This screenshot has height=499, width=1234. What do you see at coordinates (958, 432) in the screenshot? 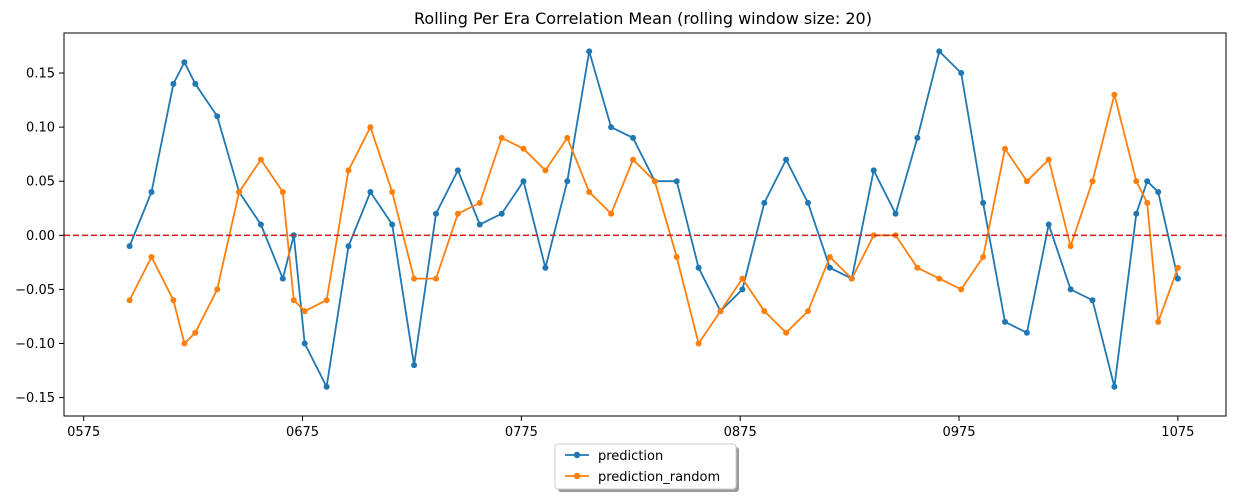
I see `x-tick-label: 0975` at bounding box center [958, 432].